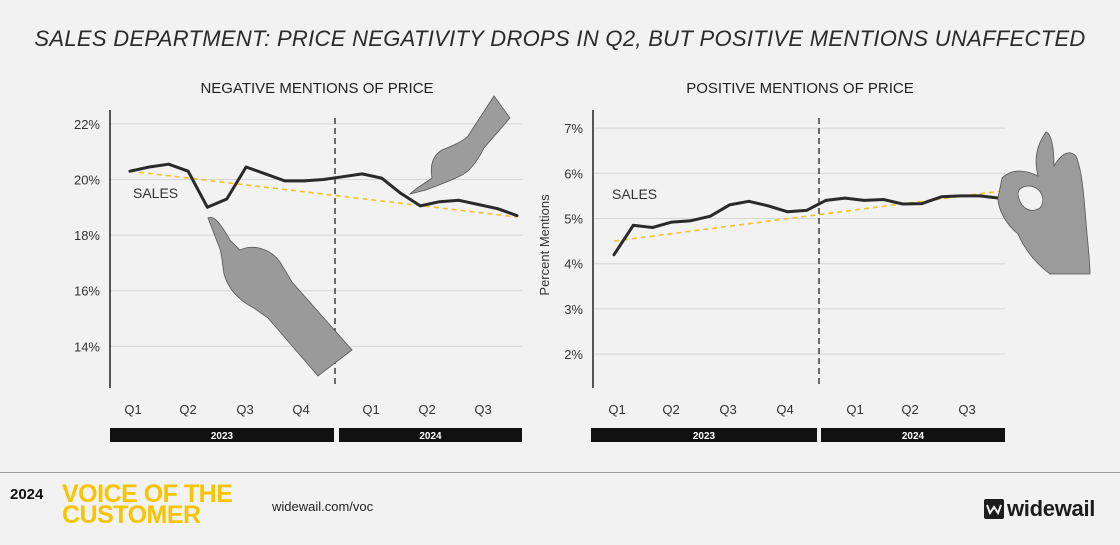  Describe the element at coordinates (573, 309) in the screenshot. I see `y-tick-label: 3%` at that location.